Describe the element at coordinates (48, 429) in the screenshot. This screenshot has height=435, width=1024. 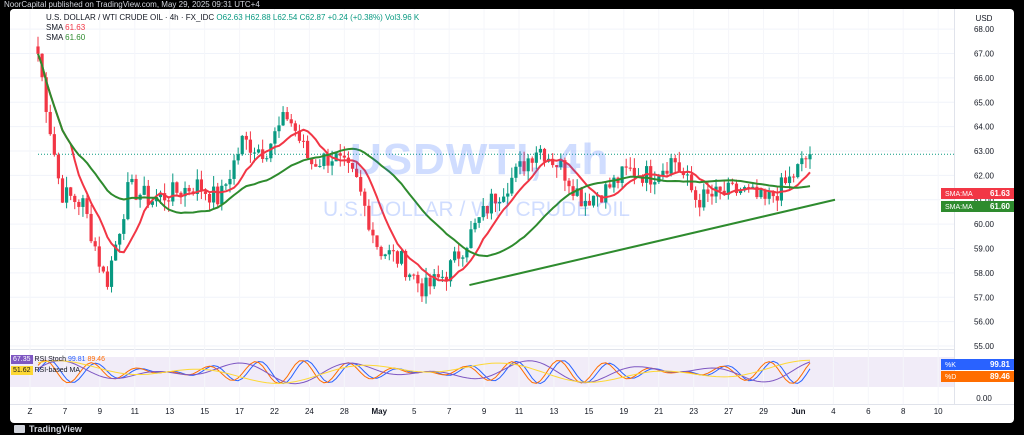
I see `tradingview-logo: TradingView` at that location.